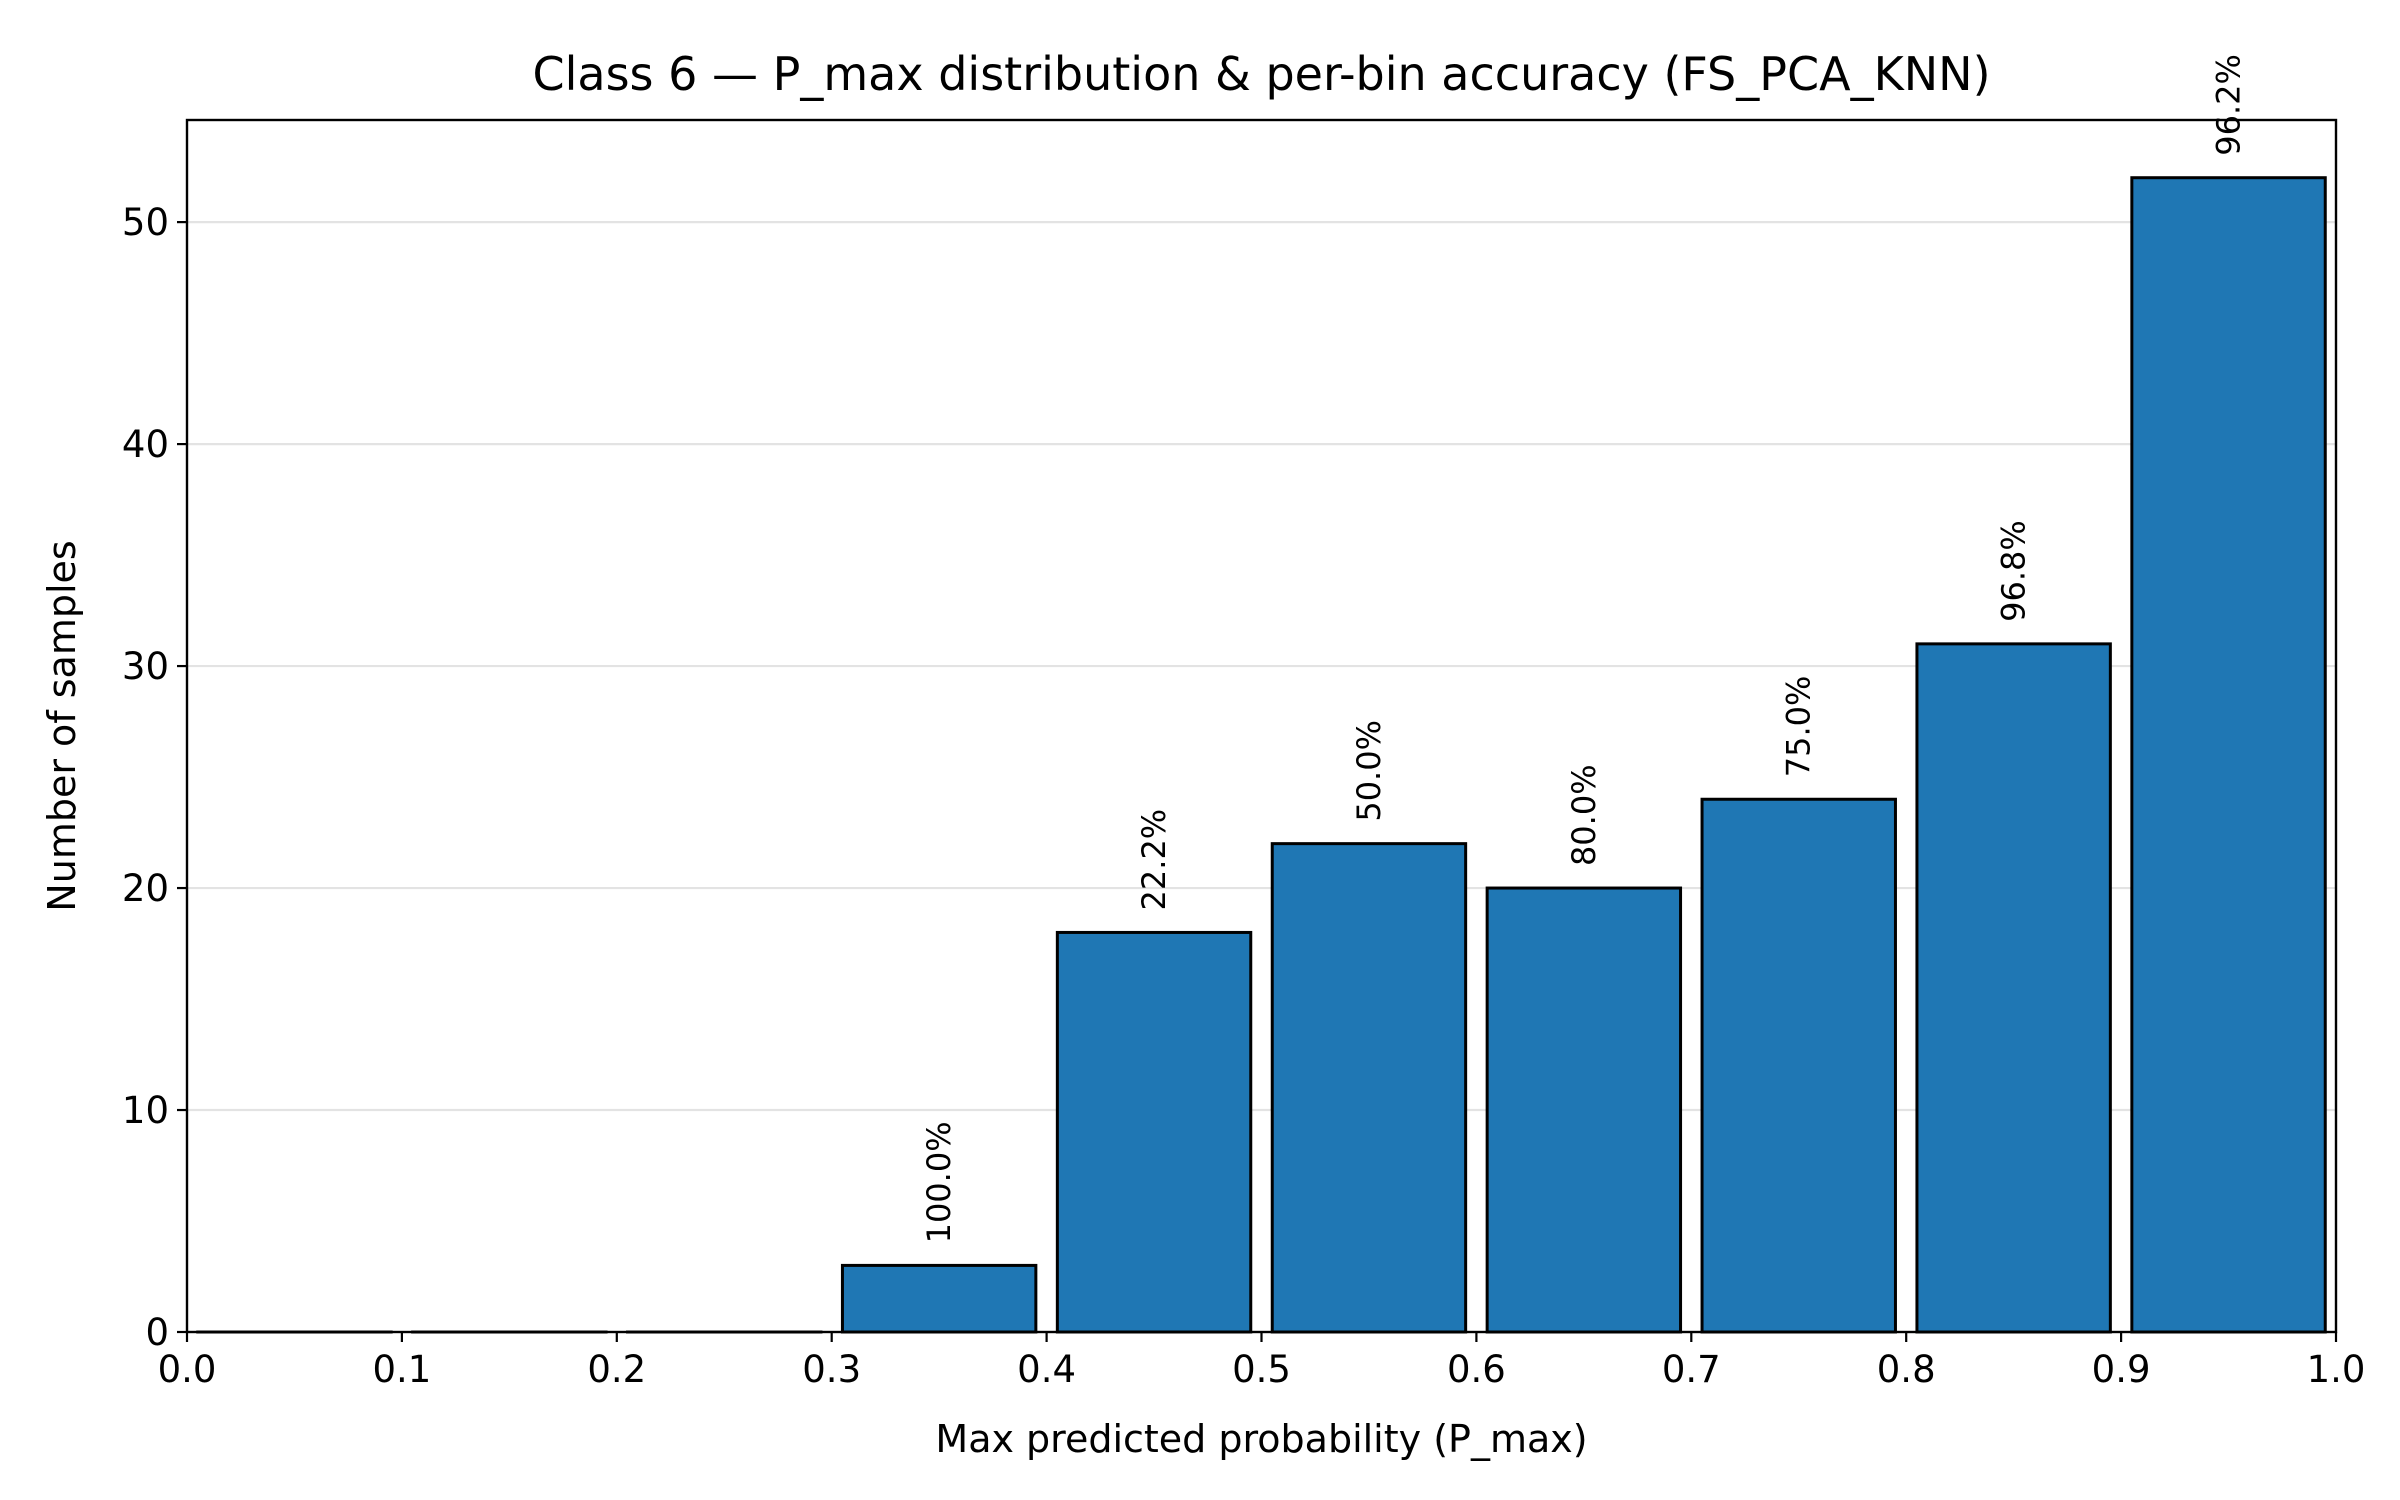 The image size is (2400, 1500). I want to click on y-tick-label: 50, so click(145, 222).